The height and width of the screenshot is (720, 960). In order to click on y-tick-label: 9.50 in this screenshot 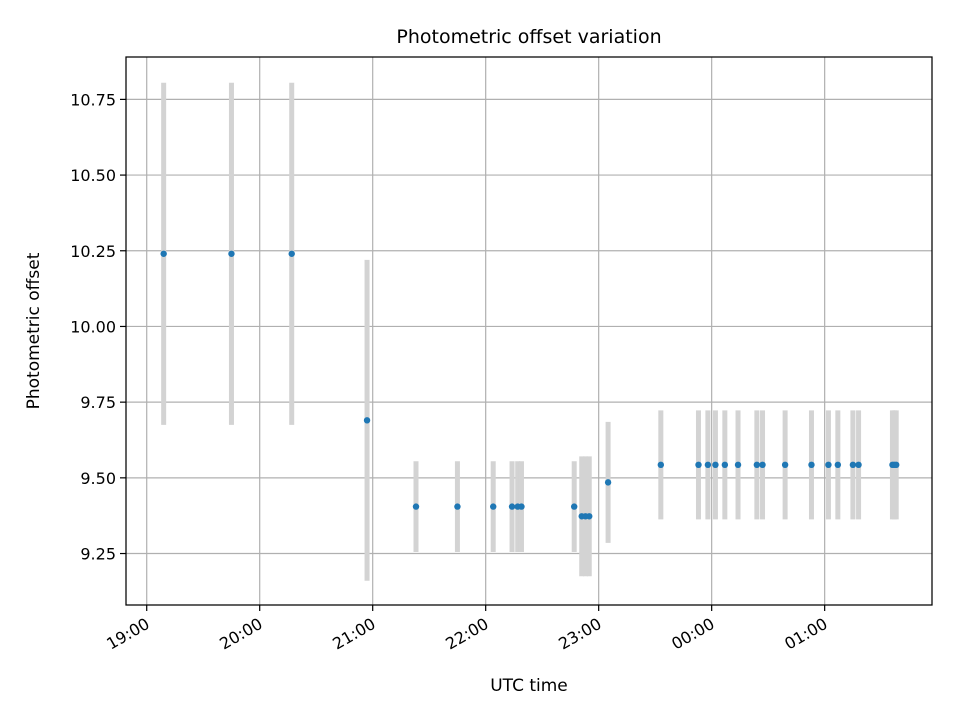, I will do `click(98, 478)`.